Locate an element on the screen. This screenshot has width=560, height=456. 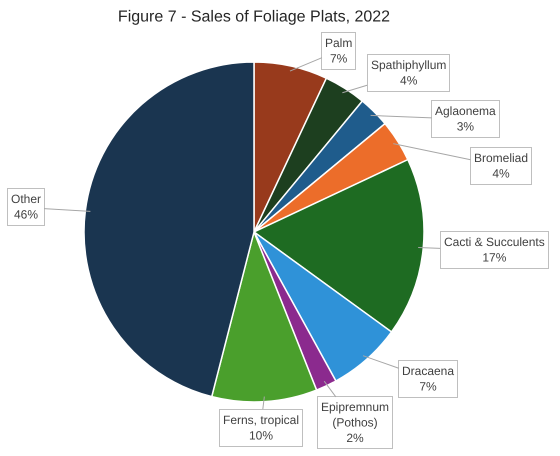
data-label: 17% is located at coordinates (494, 257).